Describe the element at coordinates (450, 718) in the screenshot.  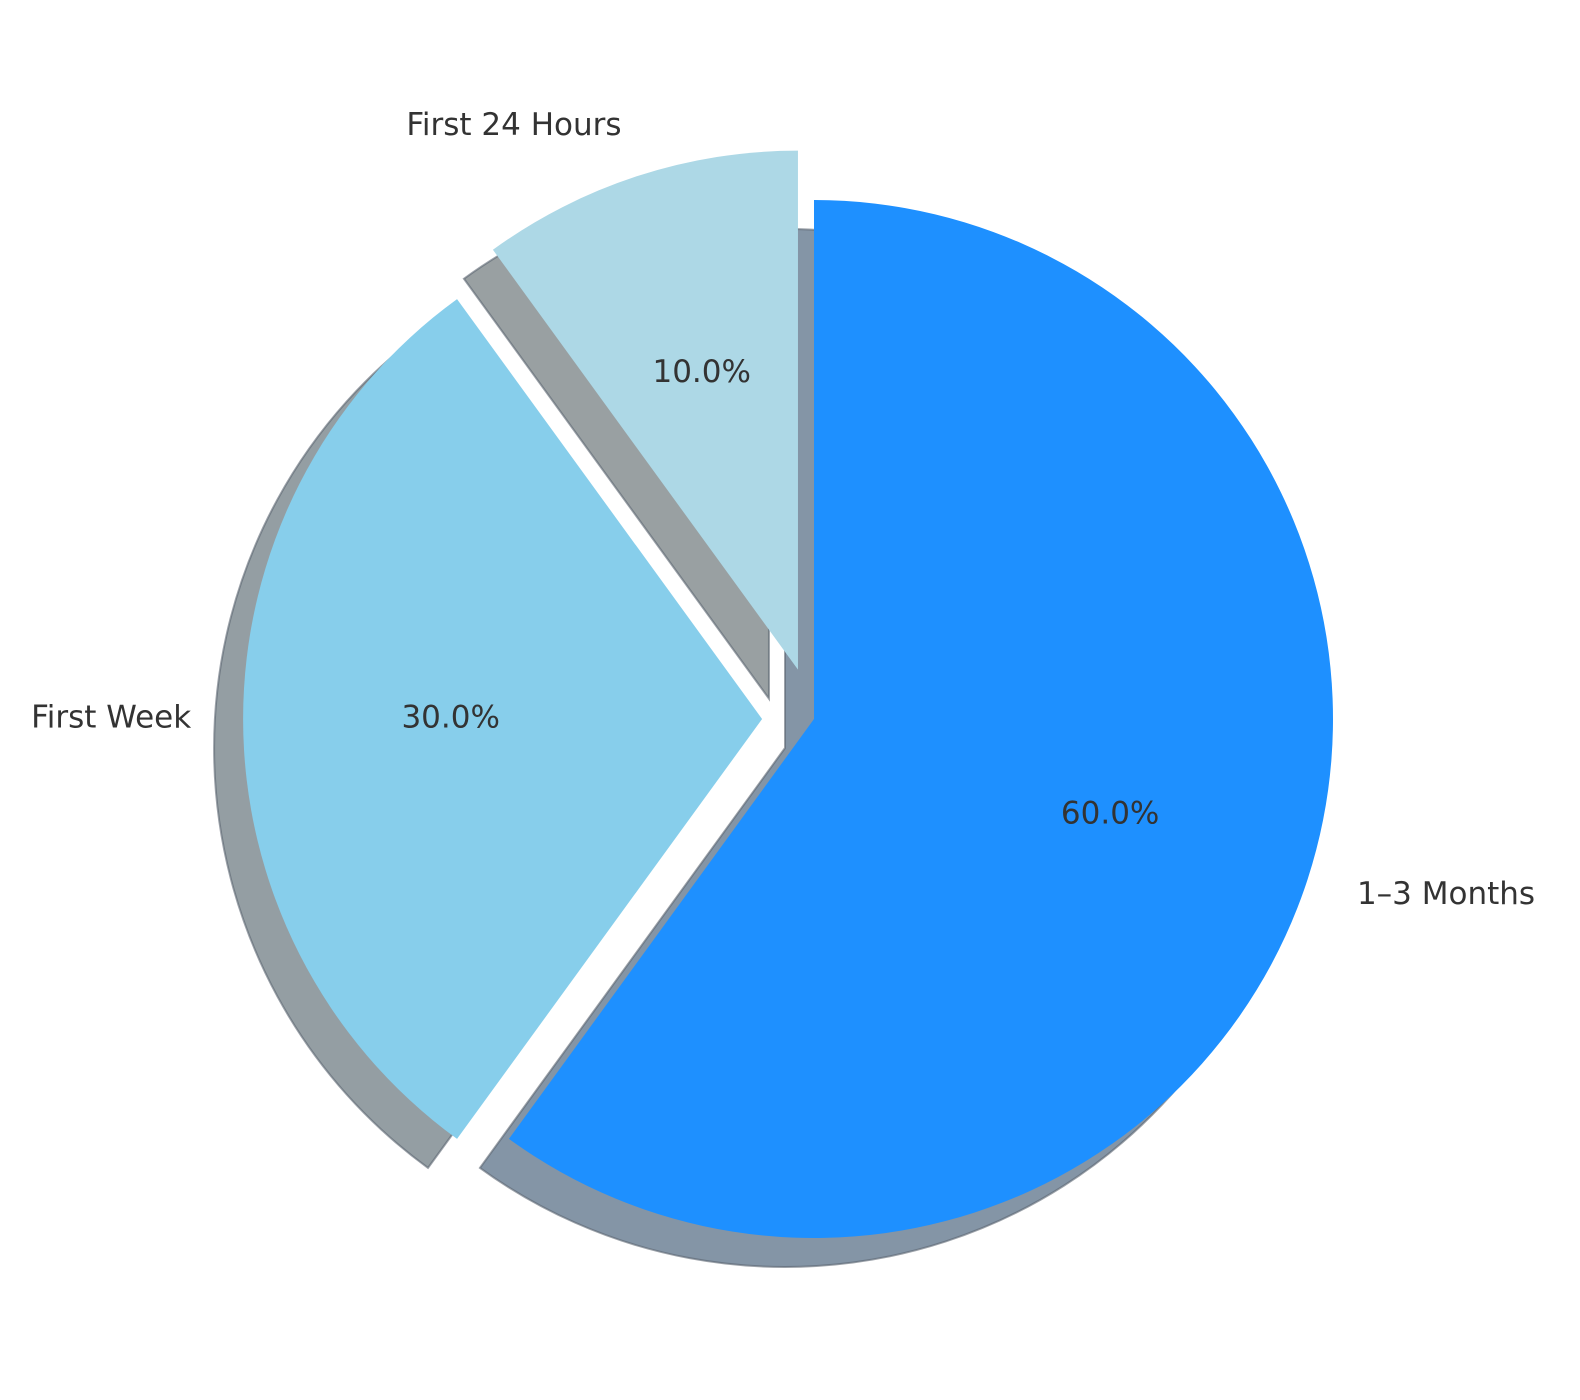
I see `value-label: 30.0%` at that location.